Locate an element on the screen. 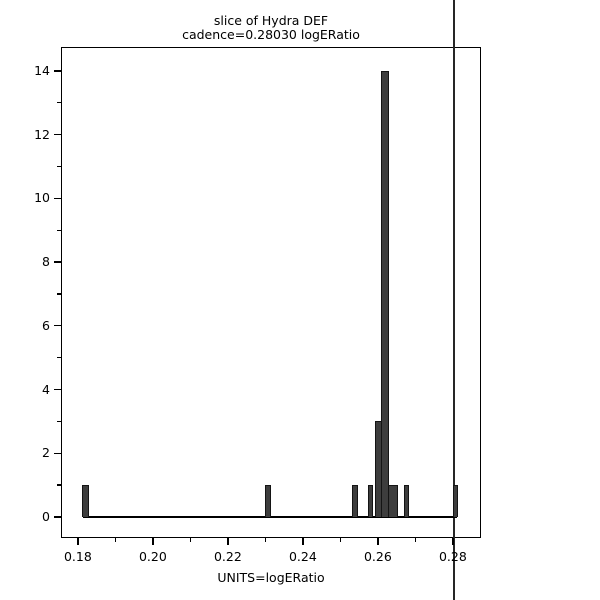 Image resolution: width=600 pixels, height=600 pixels. x-axis-label: UNITS=logERatio is located at coordinates (271, 577).